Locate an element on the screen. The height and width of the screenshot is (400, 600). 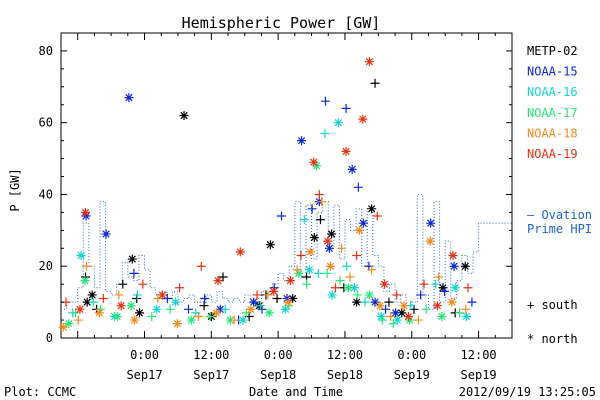
y-tick-label: 40 is located at coordinates (46, 194).